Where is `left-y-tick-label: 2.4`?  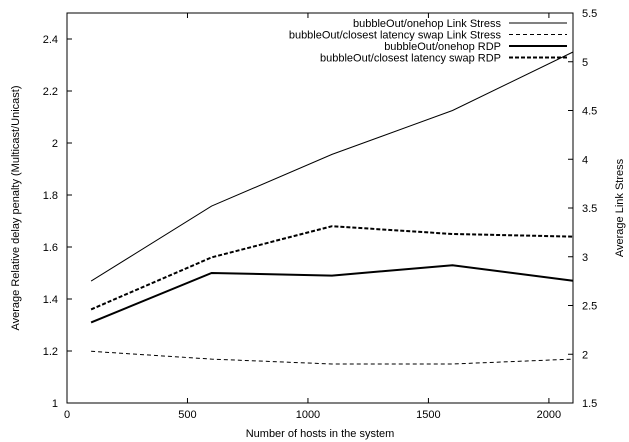 left-y-tick-label: 2.4 is located at coordinates (50, 40).